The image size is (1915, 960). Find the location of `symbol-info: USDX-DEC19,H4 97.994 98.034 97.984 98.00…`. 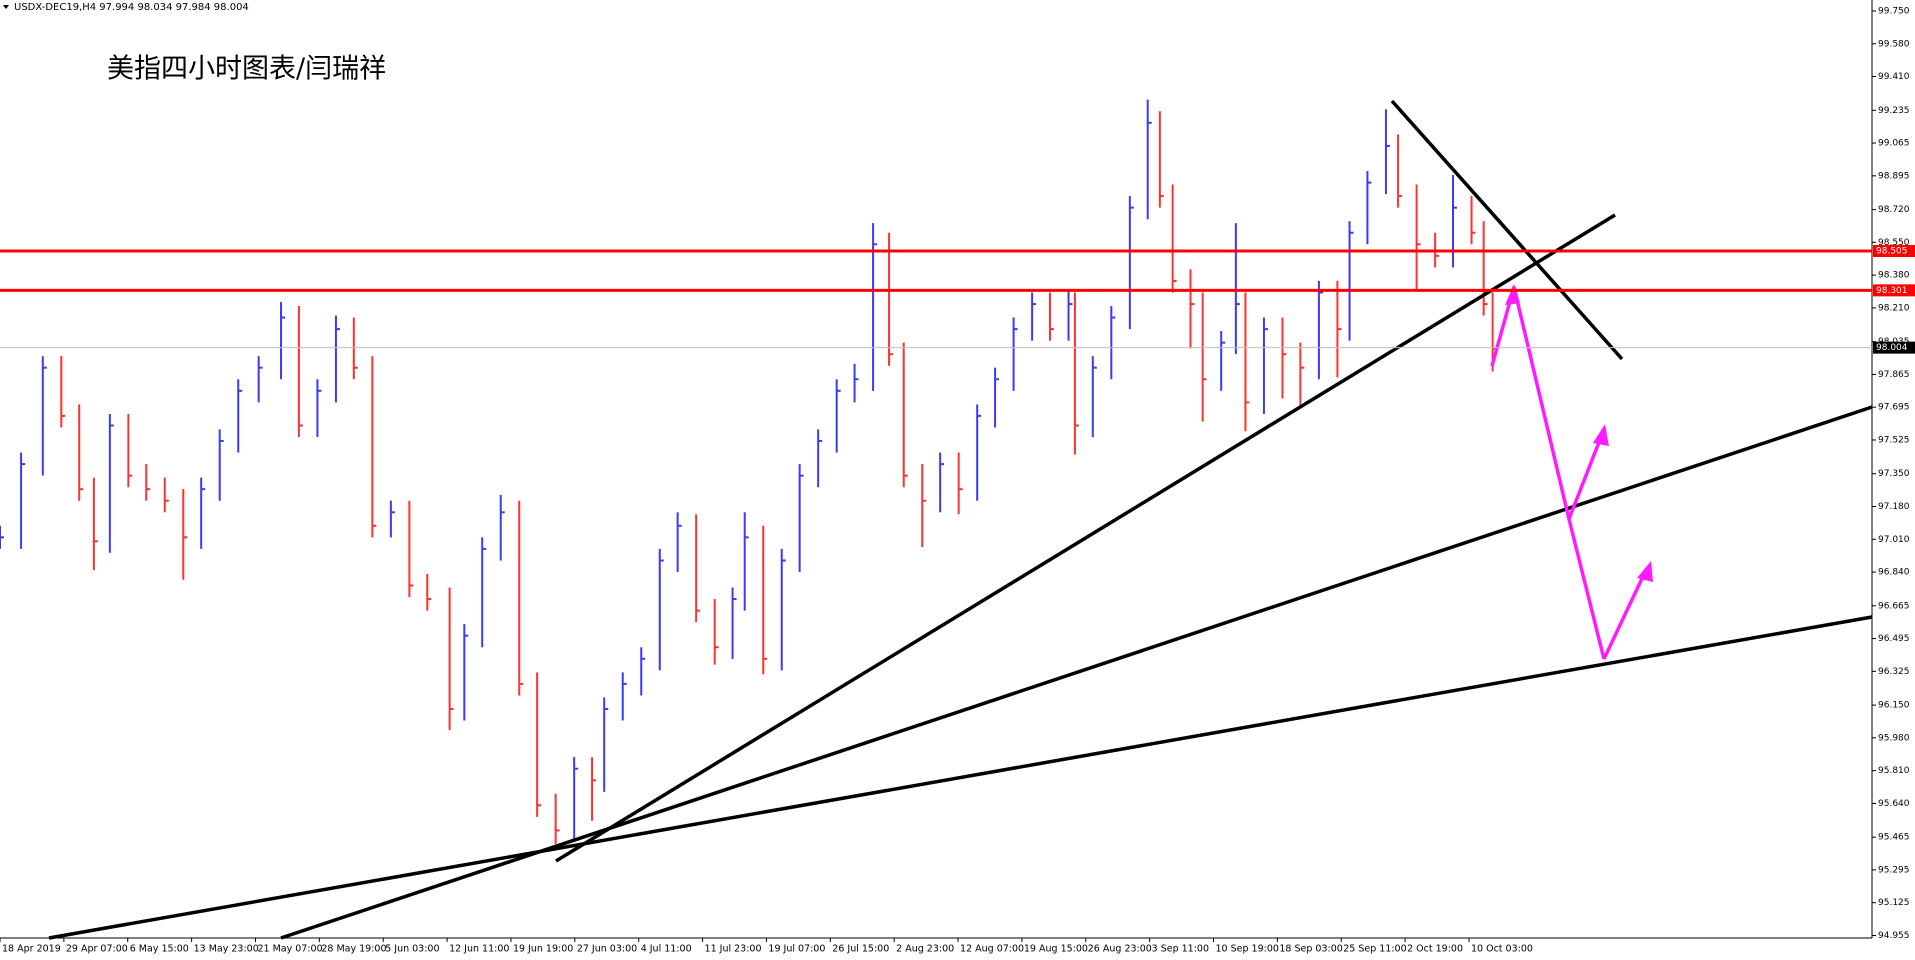

symbol-info: USDX-DEC19,H4 97.994 98.034 97.984 98.00… is located at coordinates (131, 7).